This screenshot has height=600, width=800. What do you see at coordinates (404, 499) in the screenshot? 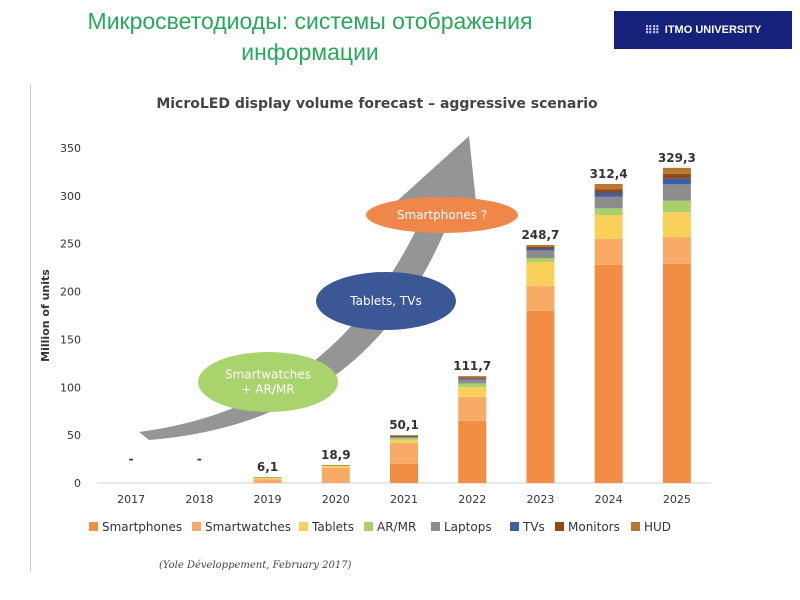
I see `x-tick-label: 2021` at bounding box center [404, 499].